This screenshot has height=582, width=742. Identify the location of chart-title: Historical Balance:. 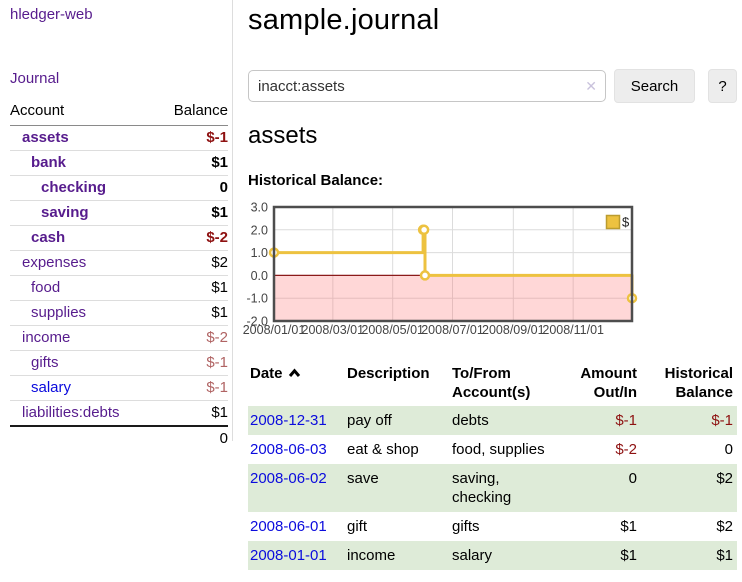
(316, 180).